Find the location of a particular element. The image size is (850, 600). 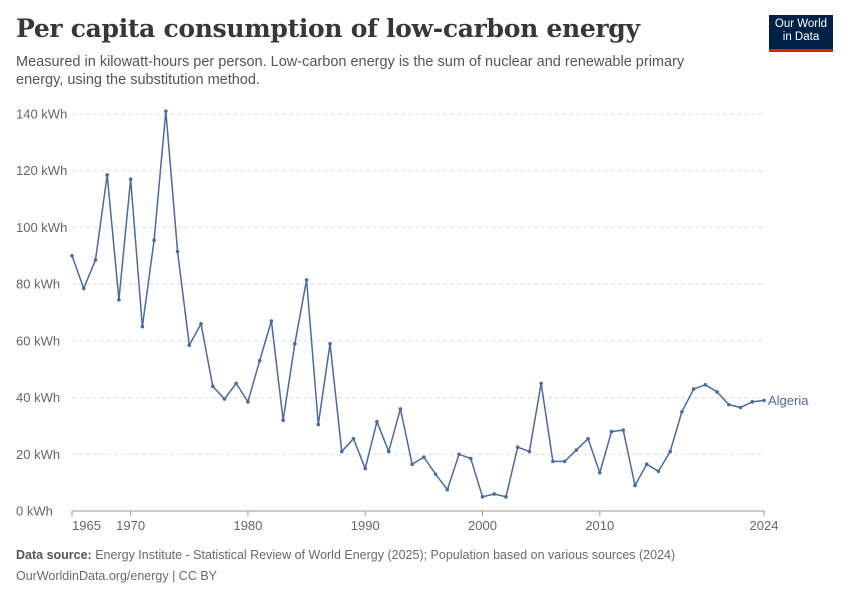

y-tick-label: 60 kWh is located at coordinates (38, 340).